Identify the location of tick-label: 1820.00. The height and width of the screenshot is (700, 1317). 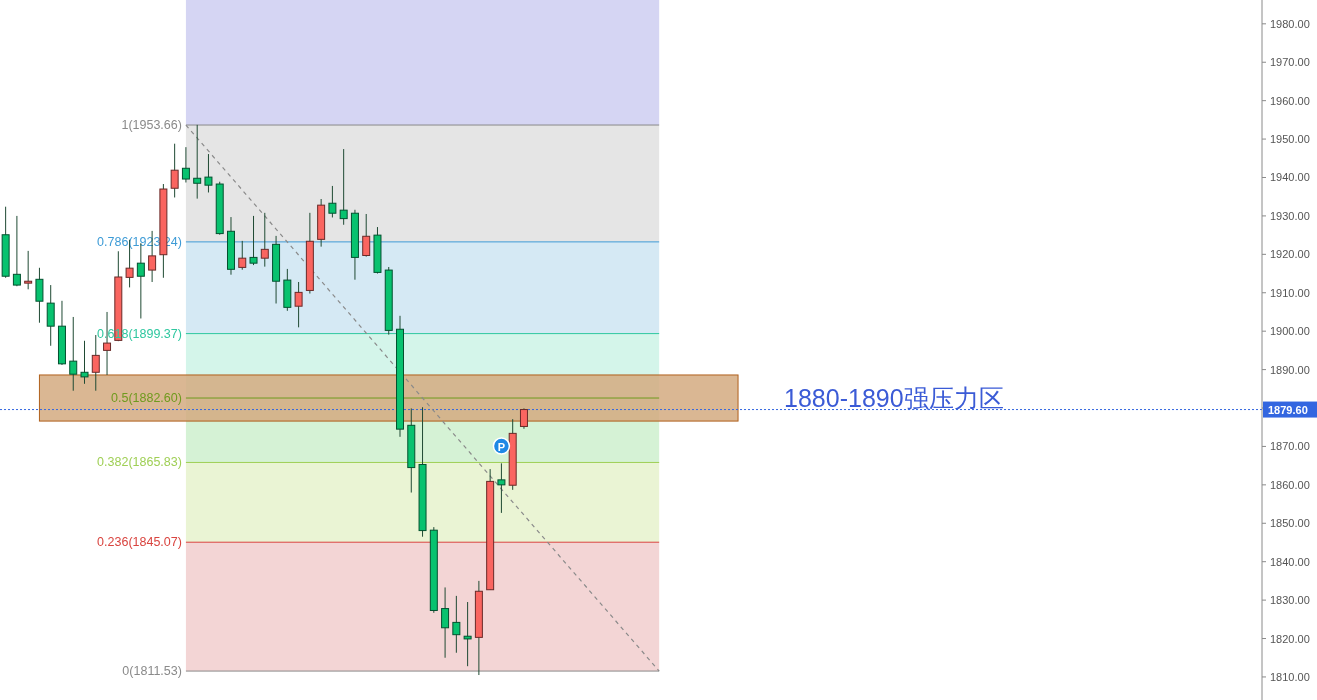
(1290, 638).